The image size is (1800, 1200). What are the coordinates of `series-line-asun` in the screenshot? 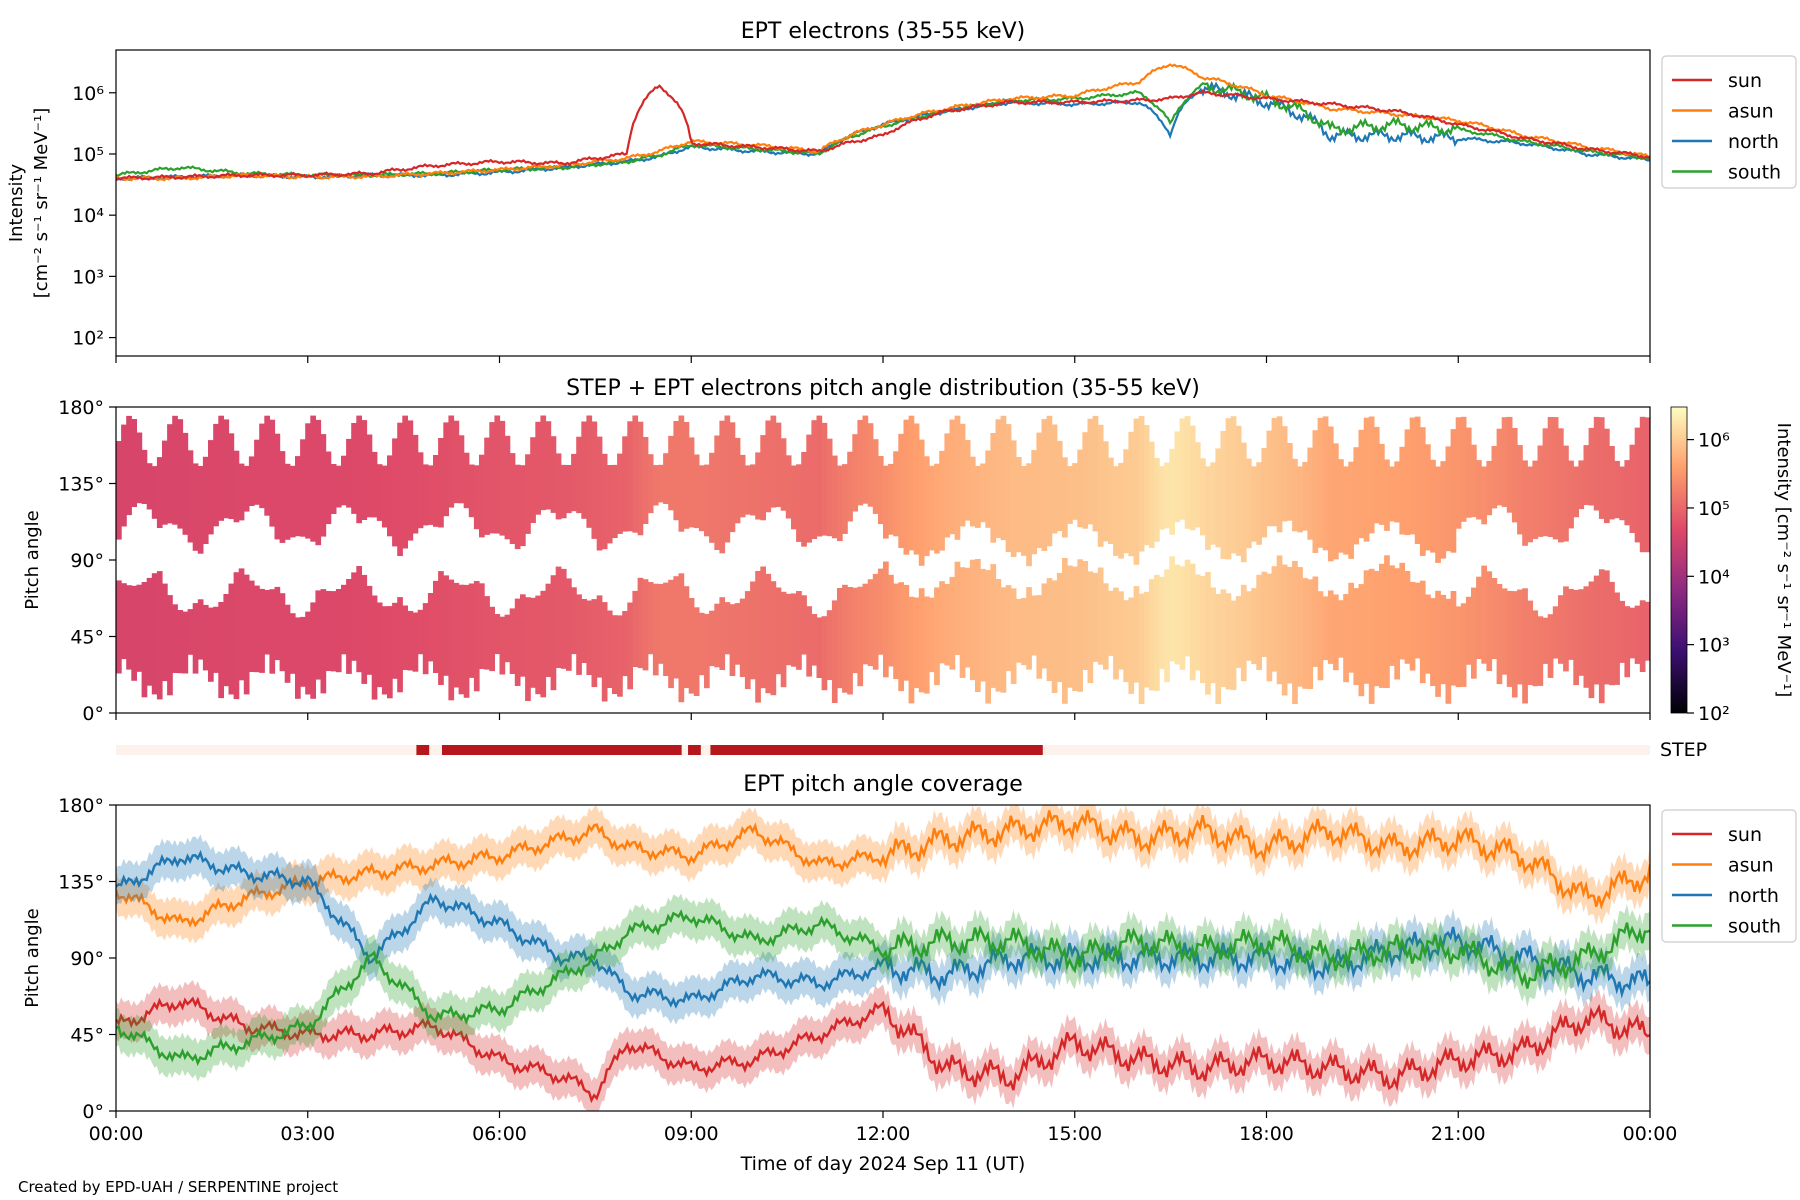 It's located at (883, 869).